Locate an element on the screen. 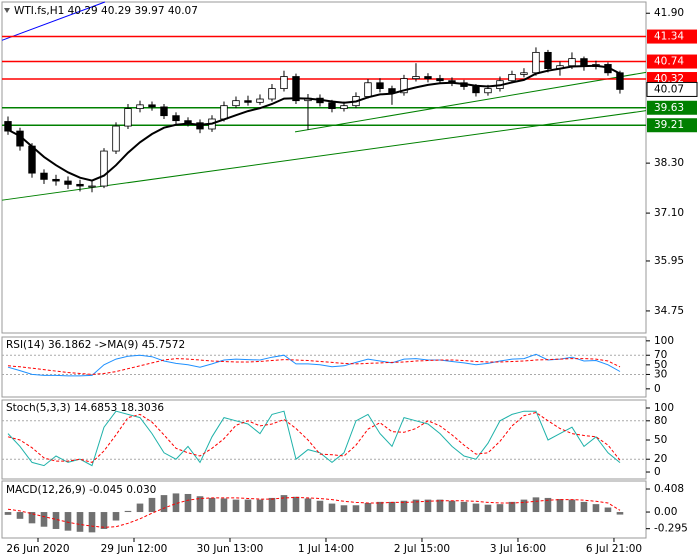  symbol-icon is located at coordinates (7, 10).